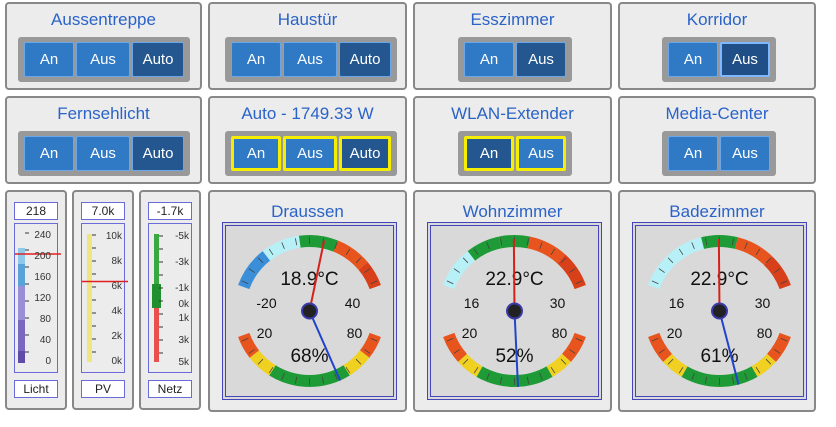 Image resolution: width=836 pixels, height=427 pixels. Describe the element at coordinates (765, 333) in the screenshot. I see `humidity-scale-max-label: 80` at that location.